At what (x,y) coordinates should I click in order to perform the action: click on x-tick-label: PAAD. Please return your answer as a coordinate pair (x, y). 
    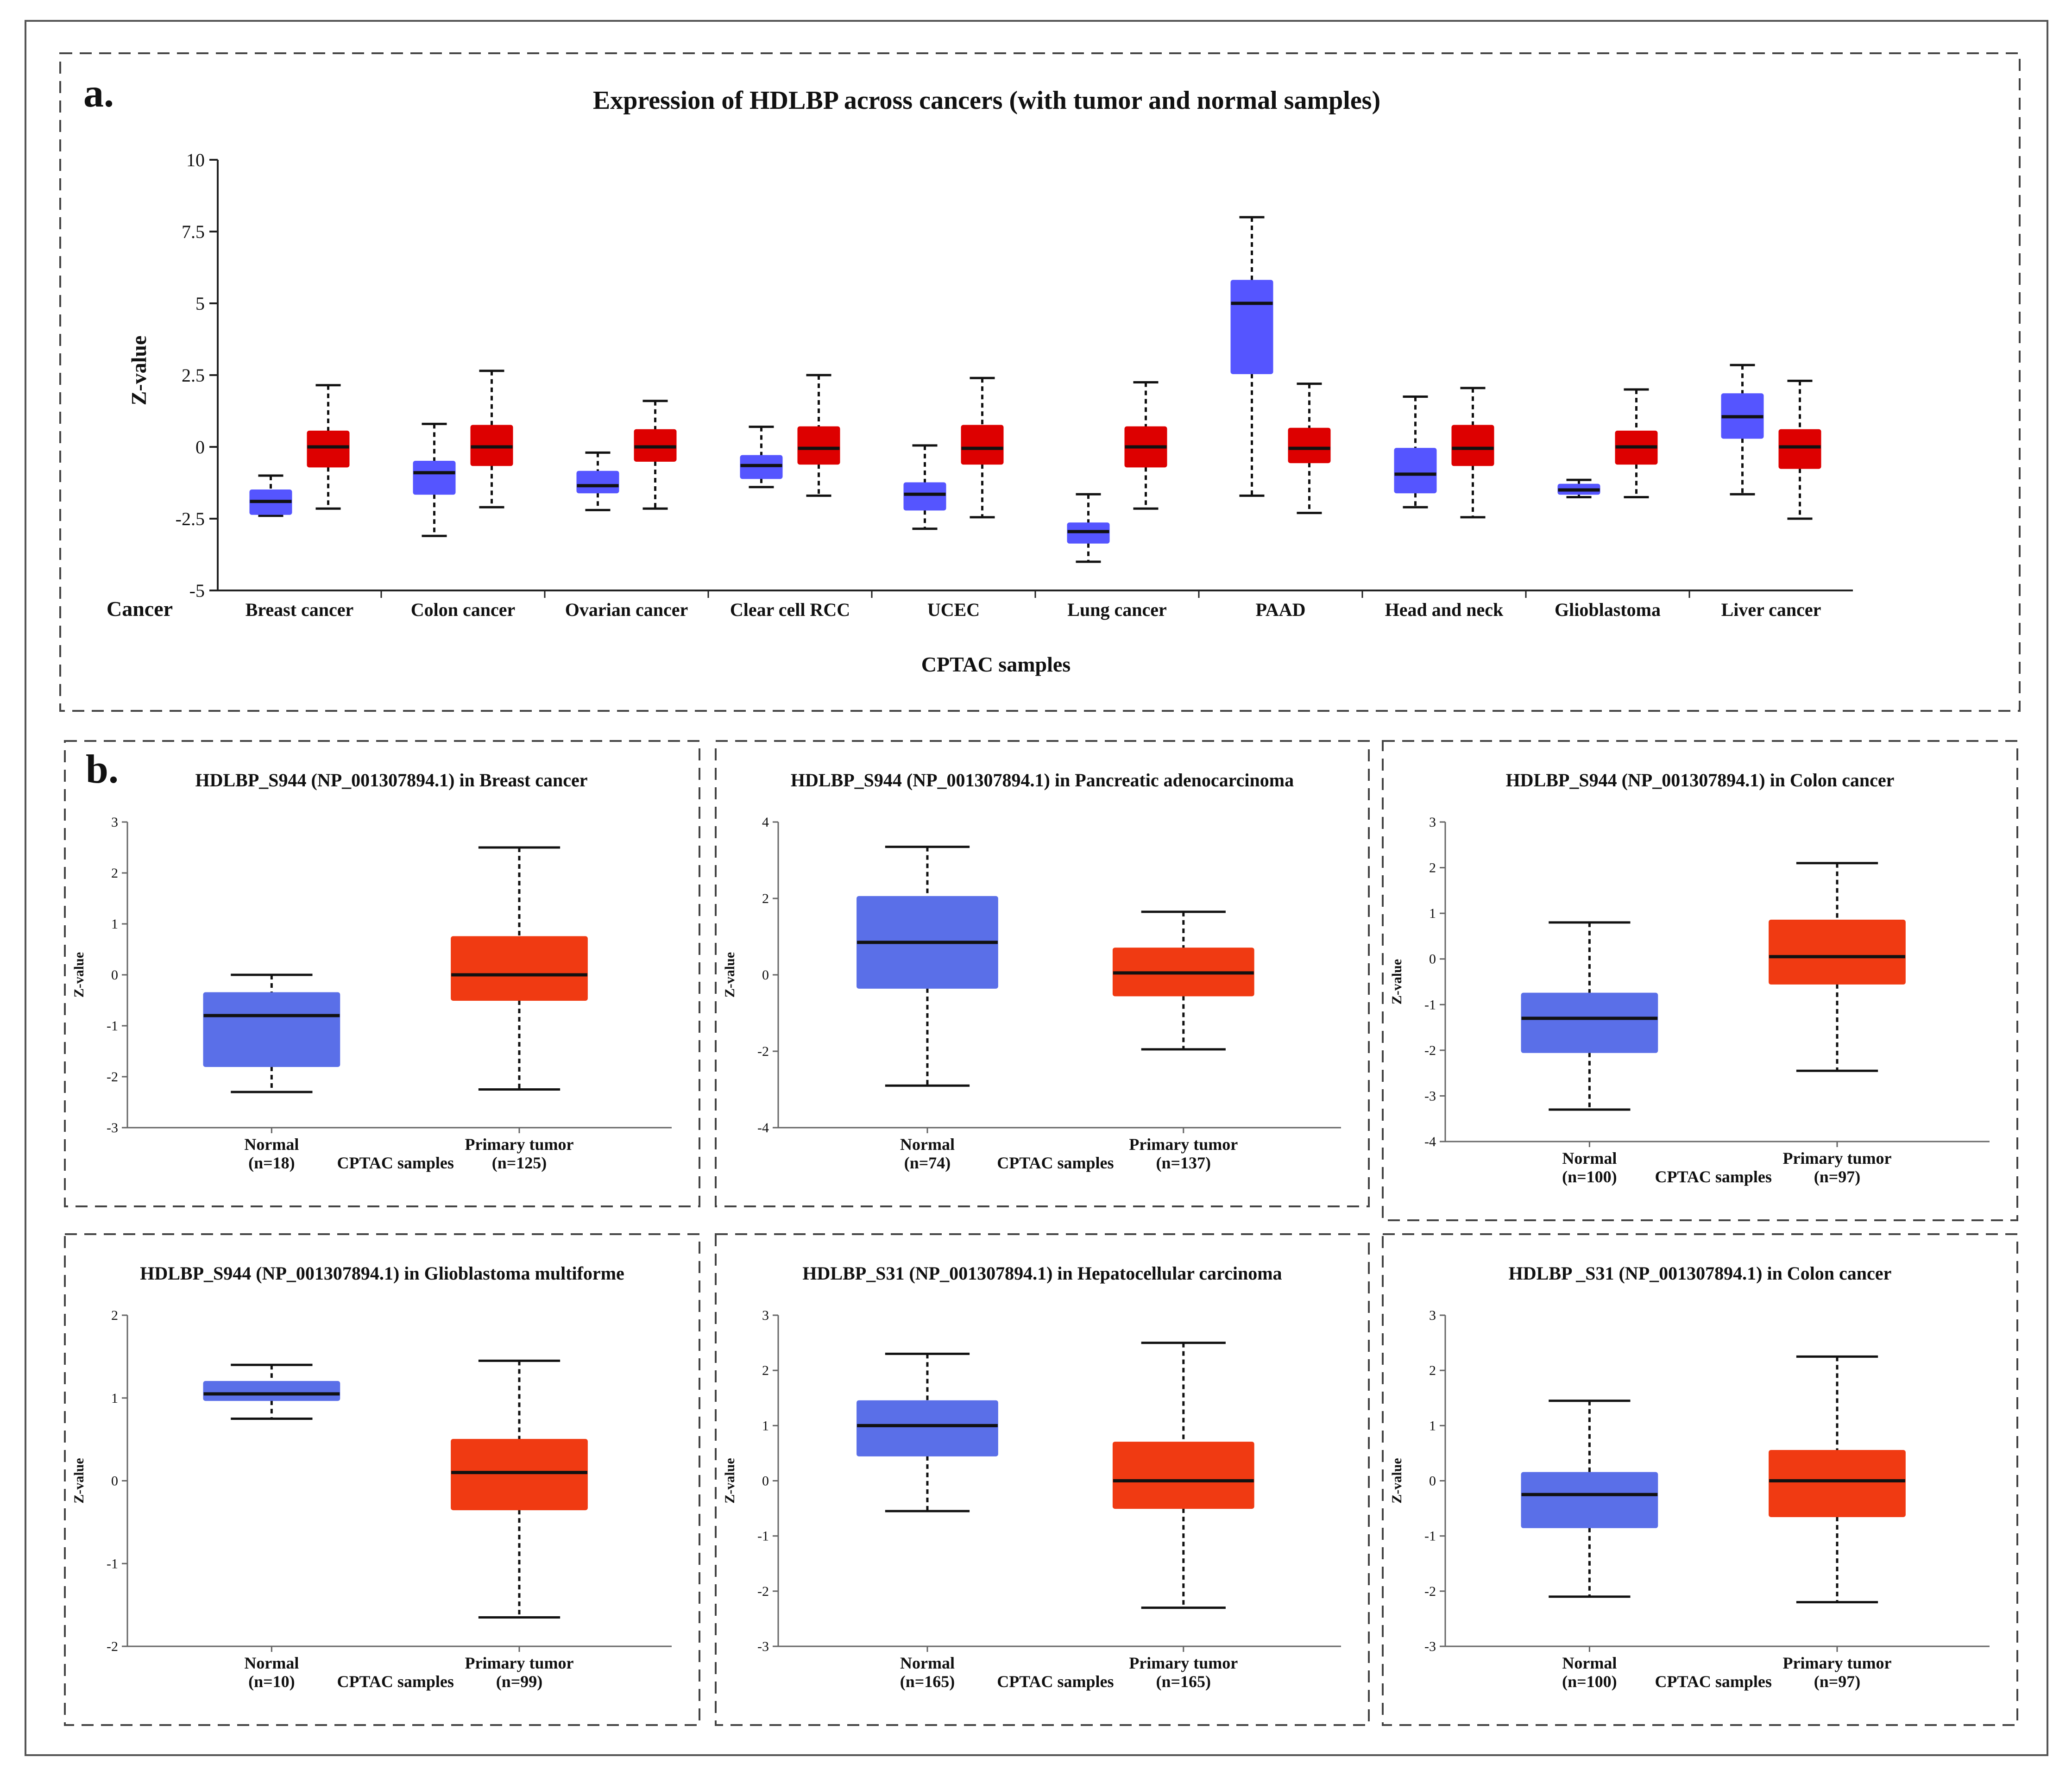
    Looking at the image, I should click on (1280, 609).